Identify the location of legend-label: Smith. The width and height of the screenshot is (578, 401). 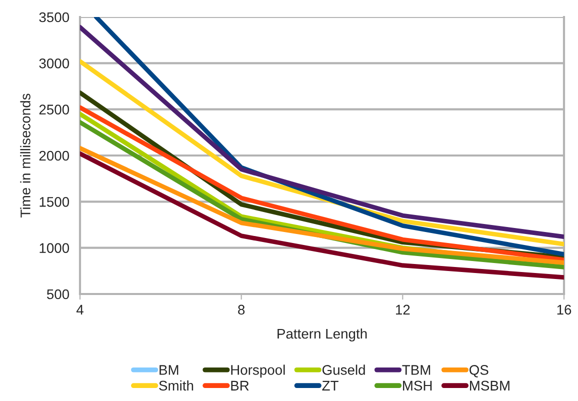
(176, 385).